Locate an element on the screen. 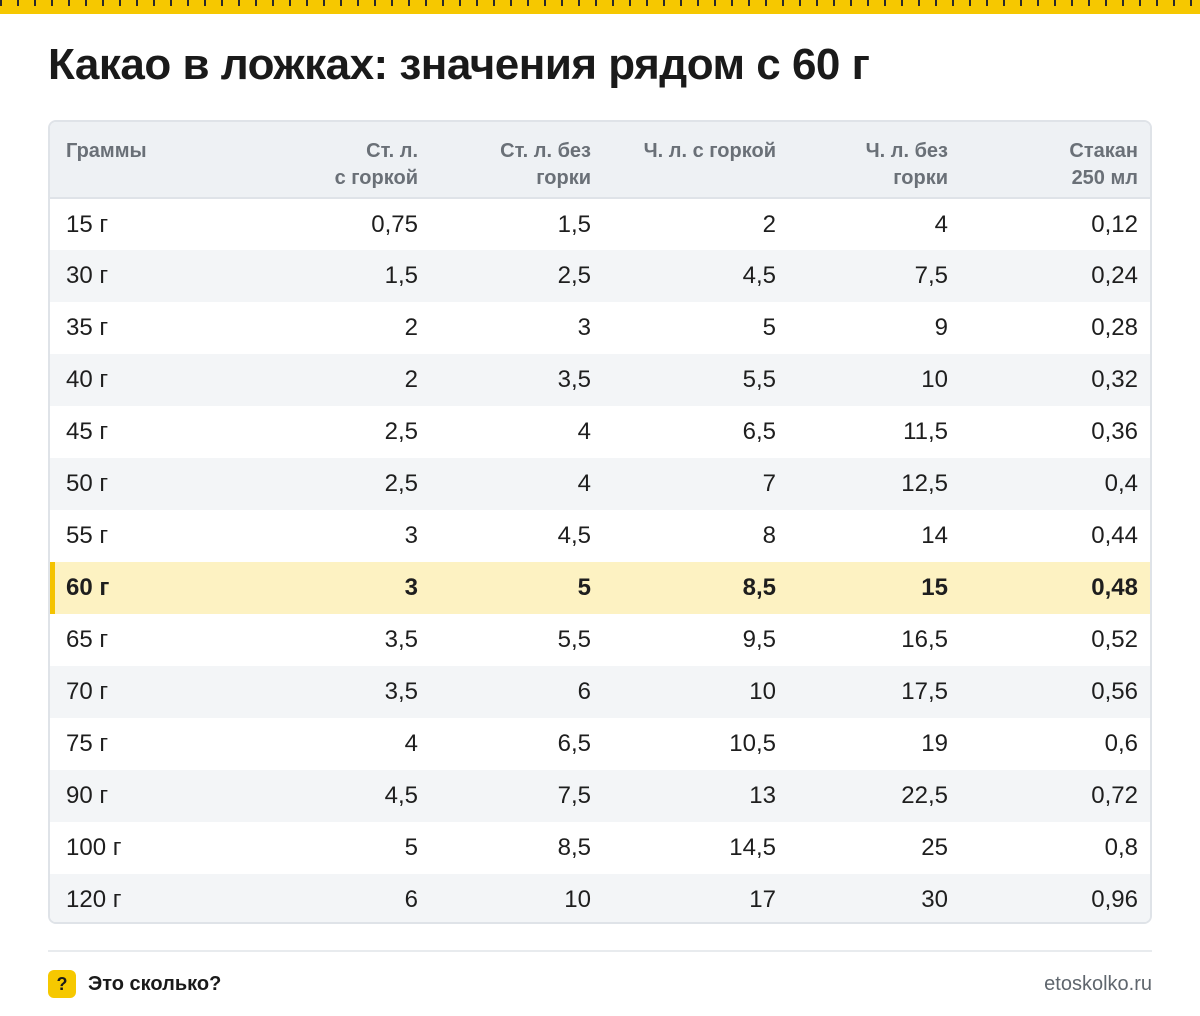 Image resolution: width=1200 pixels, height=1016 pixels. cell-grams: 55 г is located at coordinates (87, 535).